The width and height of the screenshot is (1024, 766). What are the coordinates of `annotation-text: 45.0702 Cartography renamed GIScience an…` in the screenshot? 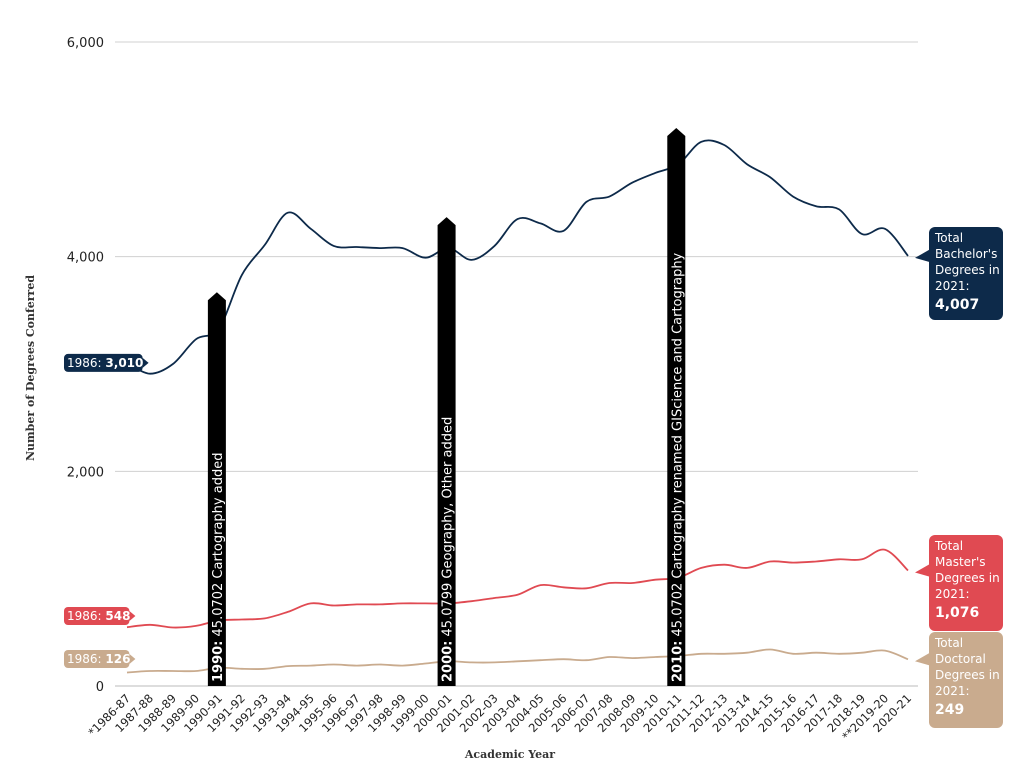 It's located at (677, 446).